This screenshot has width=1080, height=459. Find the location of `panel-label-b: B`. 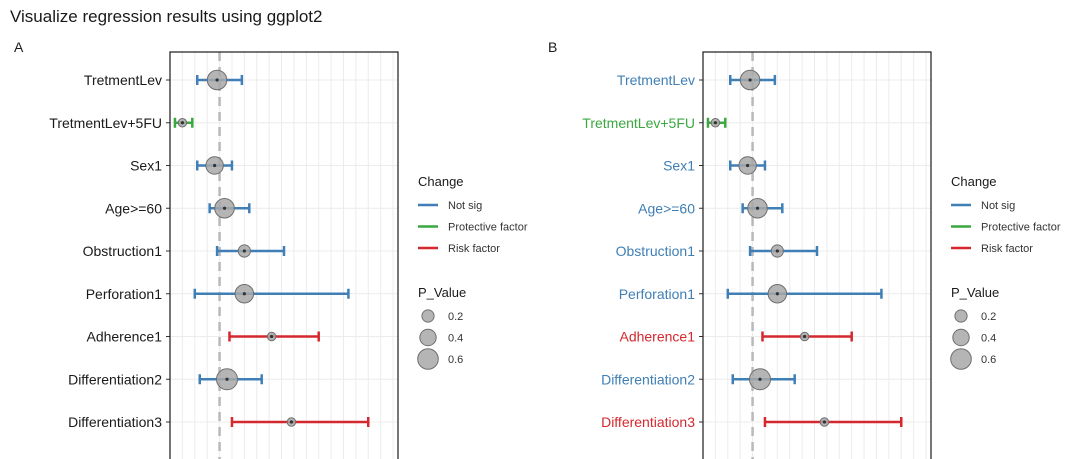

panel-label-b: B is located at coordinates (552, 47).